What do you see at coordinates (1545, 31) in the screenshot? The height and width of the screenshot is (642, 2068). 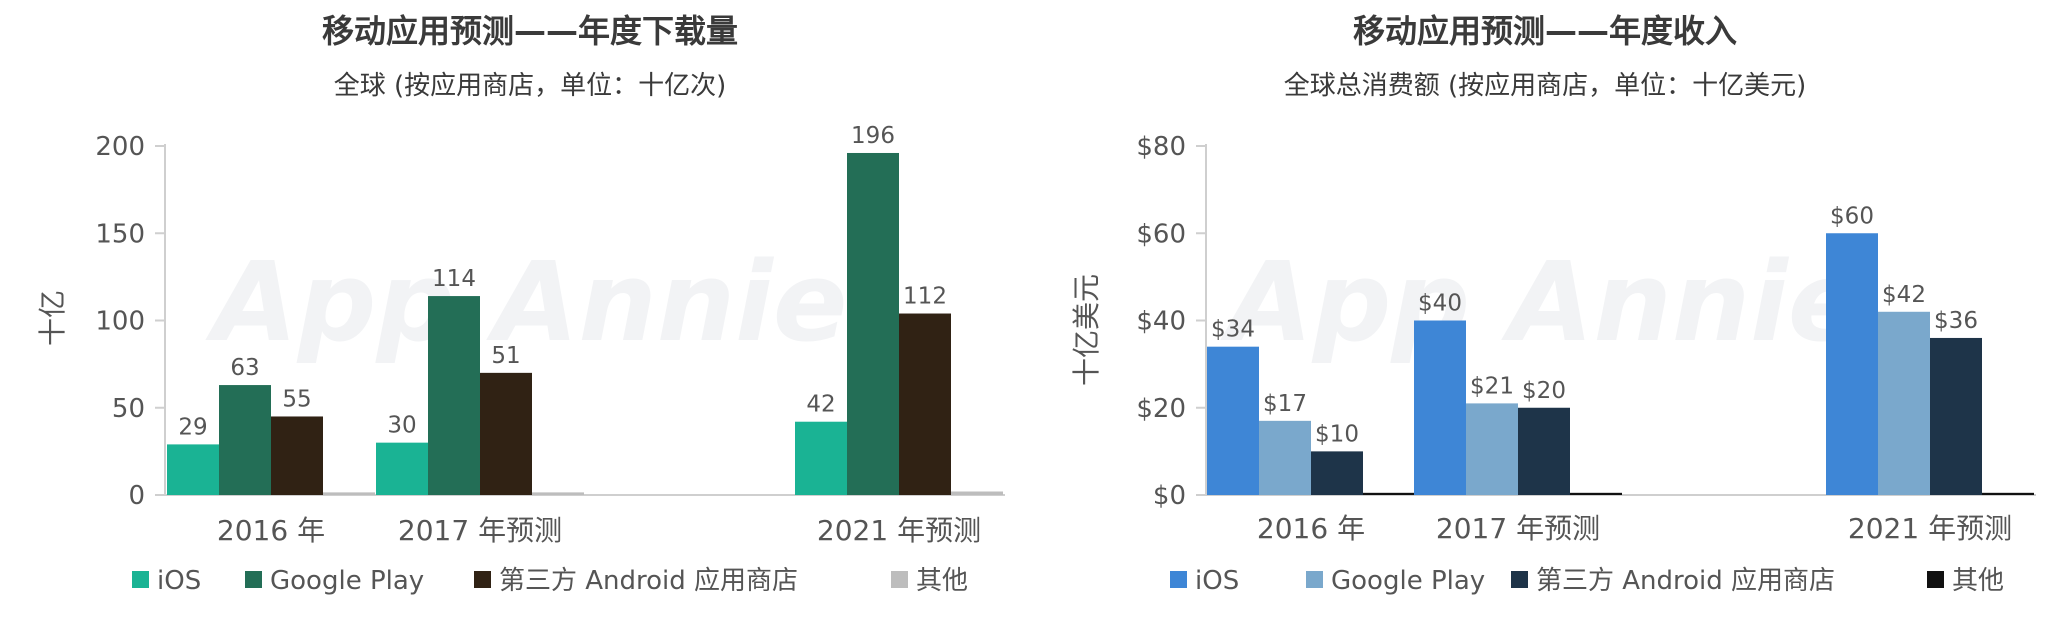 I see `chart-title: 移动应用预测——年度收入` at bounding box center [1545, 31].